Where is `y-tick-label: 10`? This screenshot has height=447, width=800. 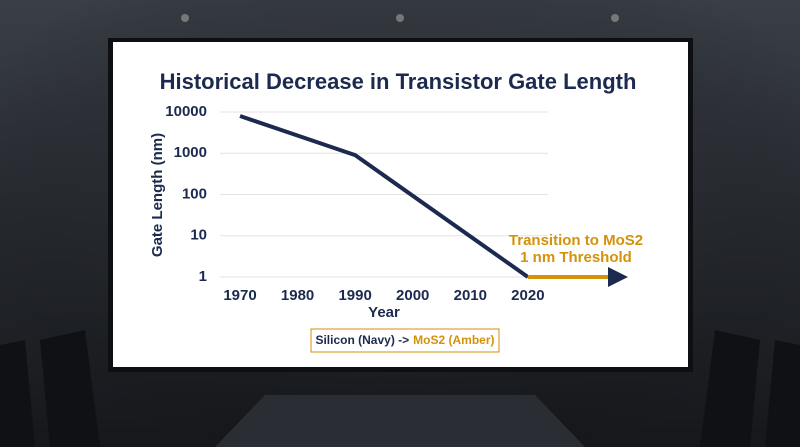
y-tick-label: 10 is located at coordinates (198, 235).